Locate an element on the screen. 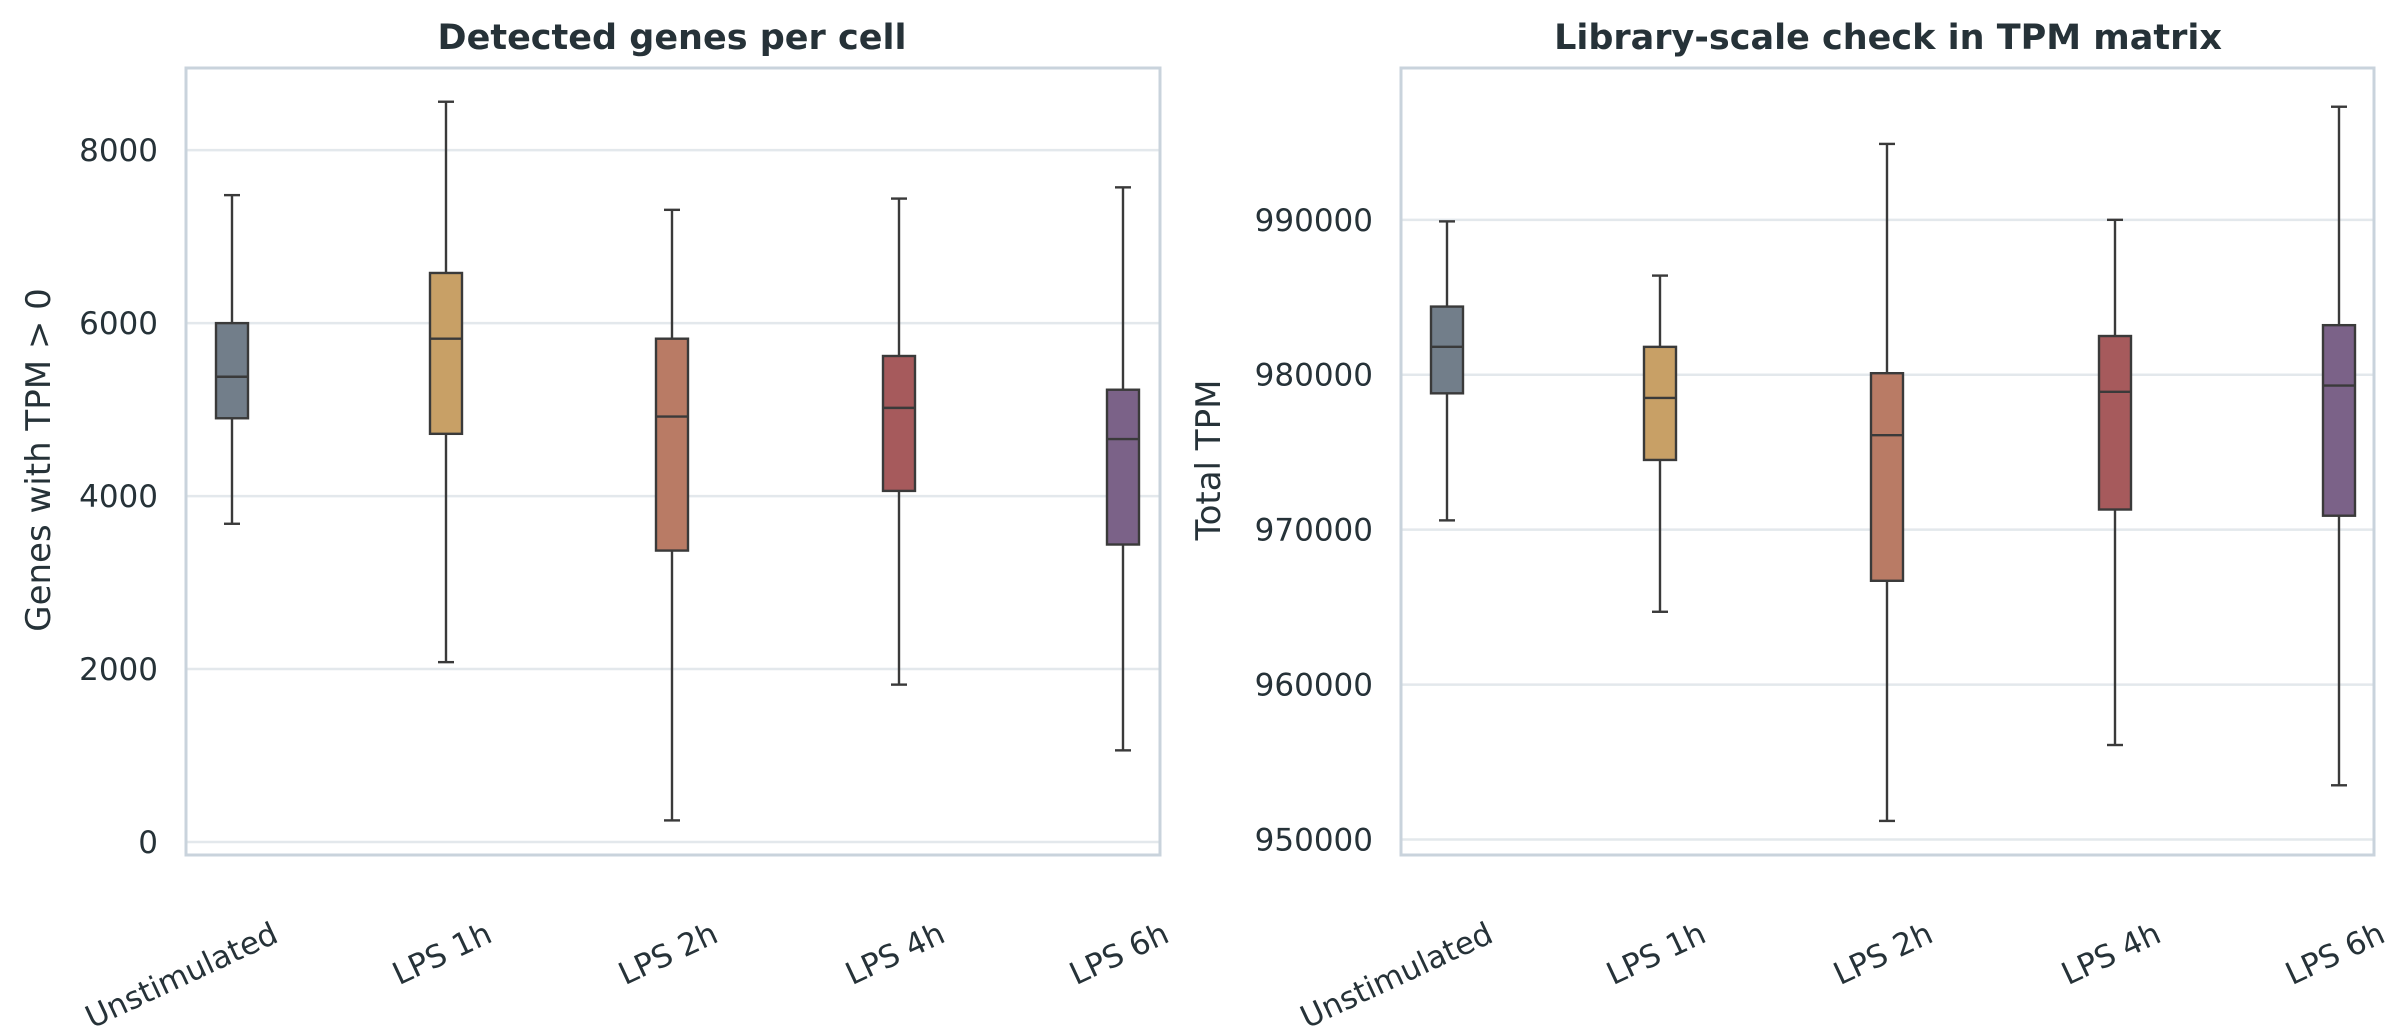 This screenshot has width=2396, height=1035. y-axis-label: Total TPM is located at coordinates (1209, 461).